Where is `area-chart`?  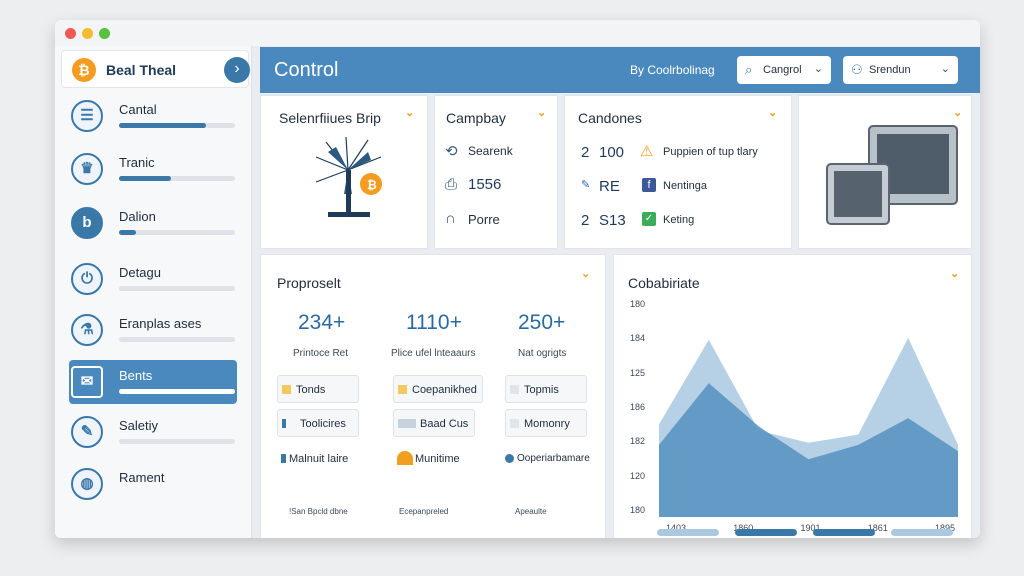 area-chart is located at coordinates (808, 427).